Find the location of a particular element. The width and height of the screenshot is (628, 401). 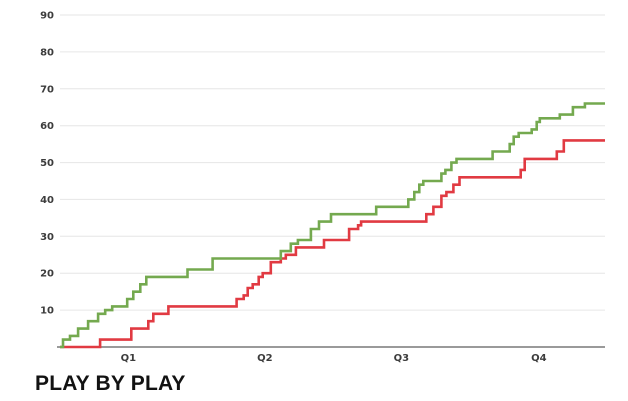

y-axis-tick-label-10: 10 is located at coordinates (47, 311).